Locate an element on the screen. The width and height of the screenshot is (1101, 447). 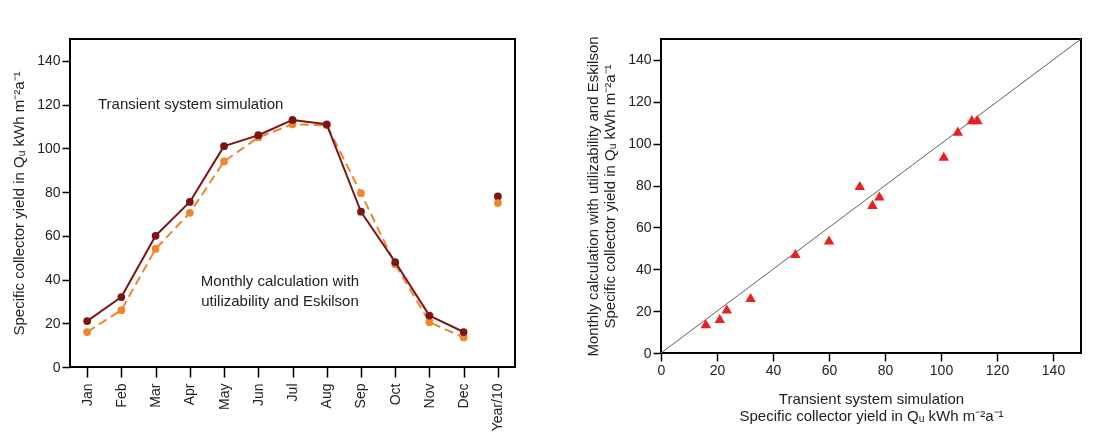
y-tick-label: 0 is located at coordinates (647, 352).